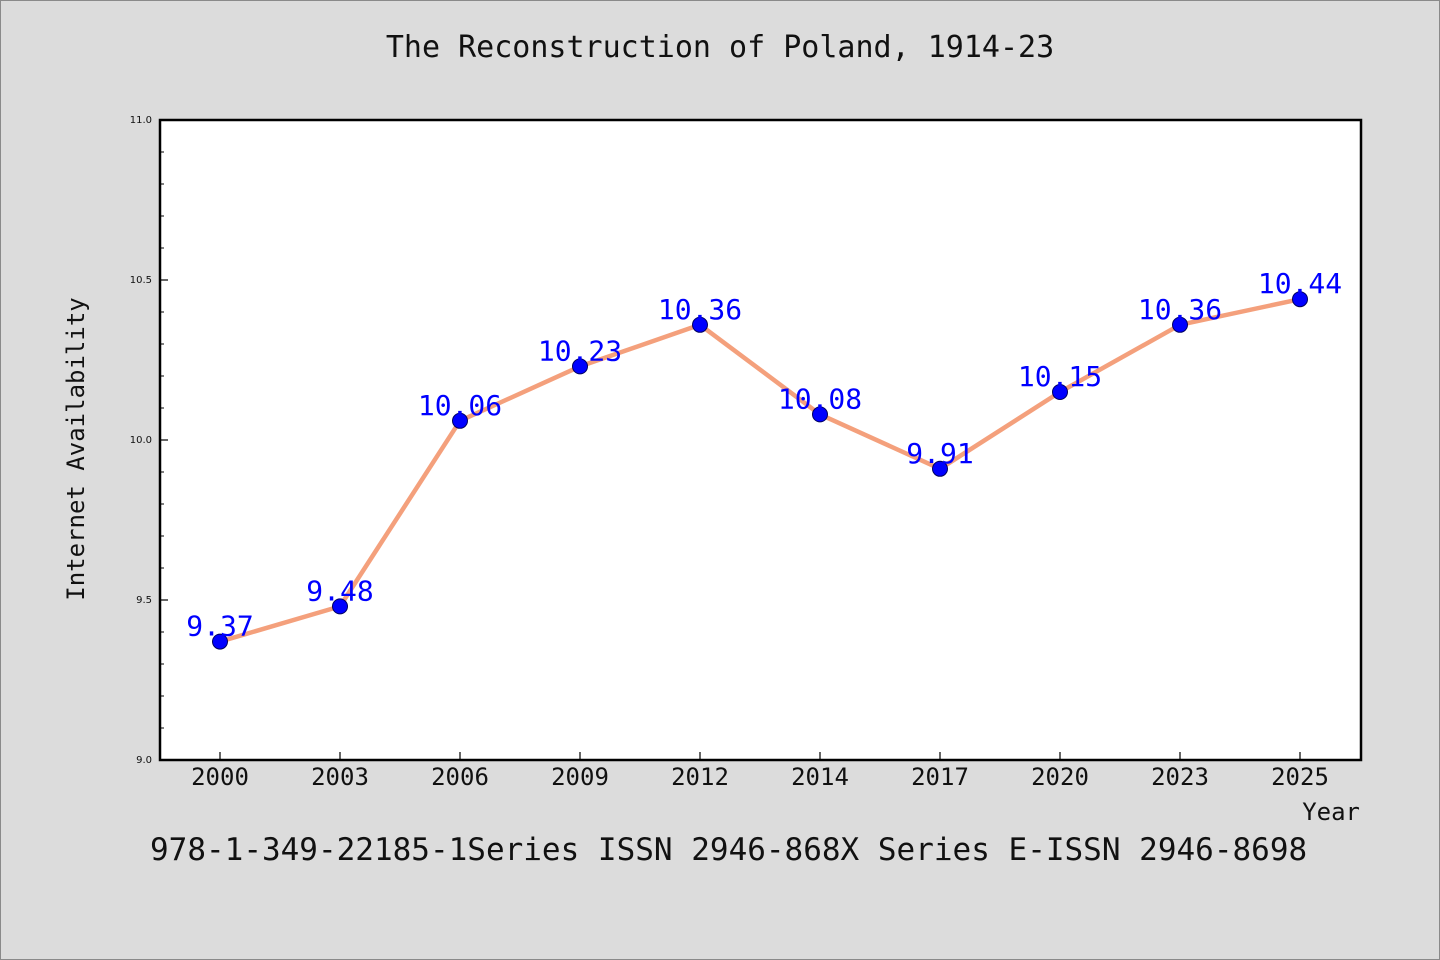 Image resolution: width=1440 pixels, height=960 pixels. I want to click on data-label: 9.48, so click(339, 590).